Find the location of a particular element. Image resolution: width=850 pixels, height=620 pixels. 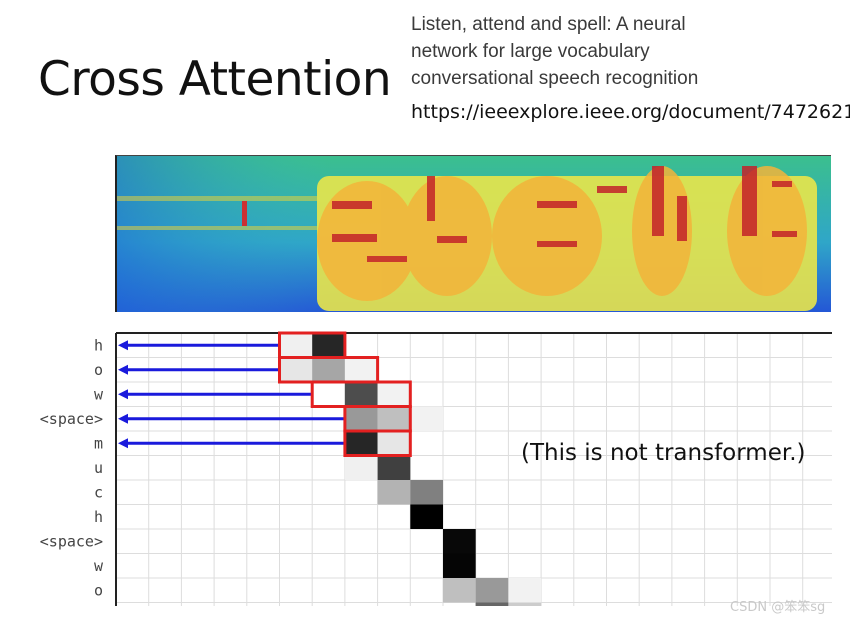

output-token-label: c is located at coordinates (98, 492).